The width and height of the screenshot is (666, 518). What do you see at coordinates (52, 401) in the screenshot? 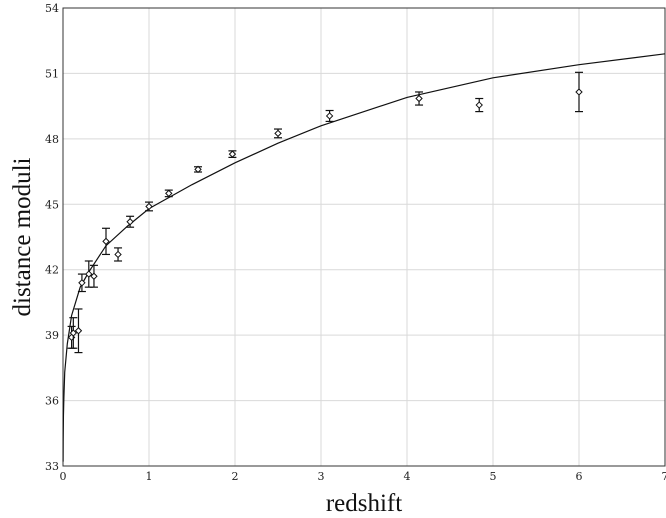
I see `y-tick-label: 36` at bounding box center [52, 401].